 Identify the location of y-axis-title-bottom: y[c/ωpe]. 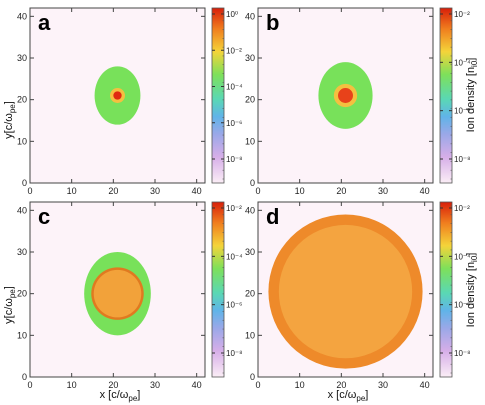
(10, 305).